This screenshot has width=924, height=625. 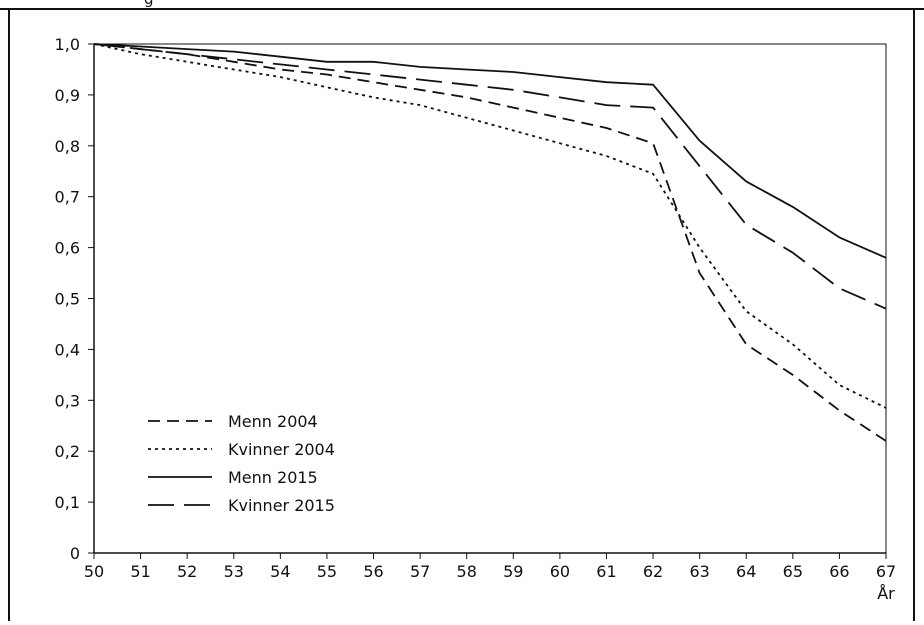 What do you see at coordinates (280, 571) in the screenshot?
I see `x-tick-label: 54` at bounding box center [280, 571].